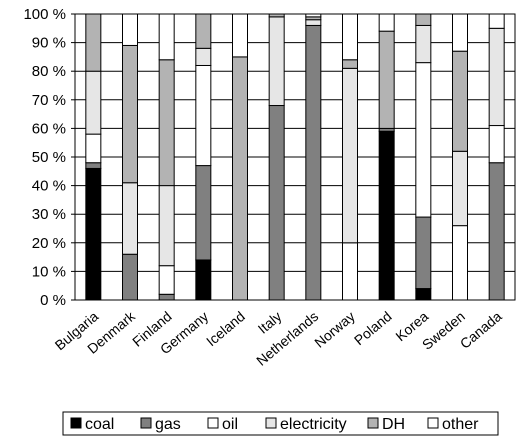  I want to click on legend-swatch-gas, so click(146, 423).